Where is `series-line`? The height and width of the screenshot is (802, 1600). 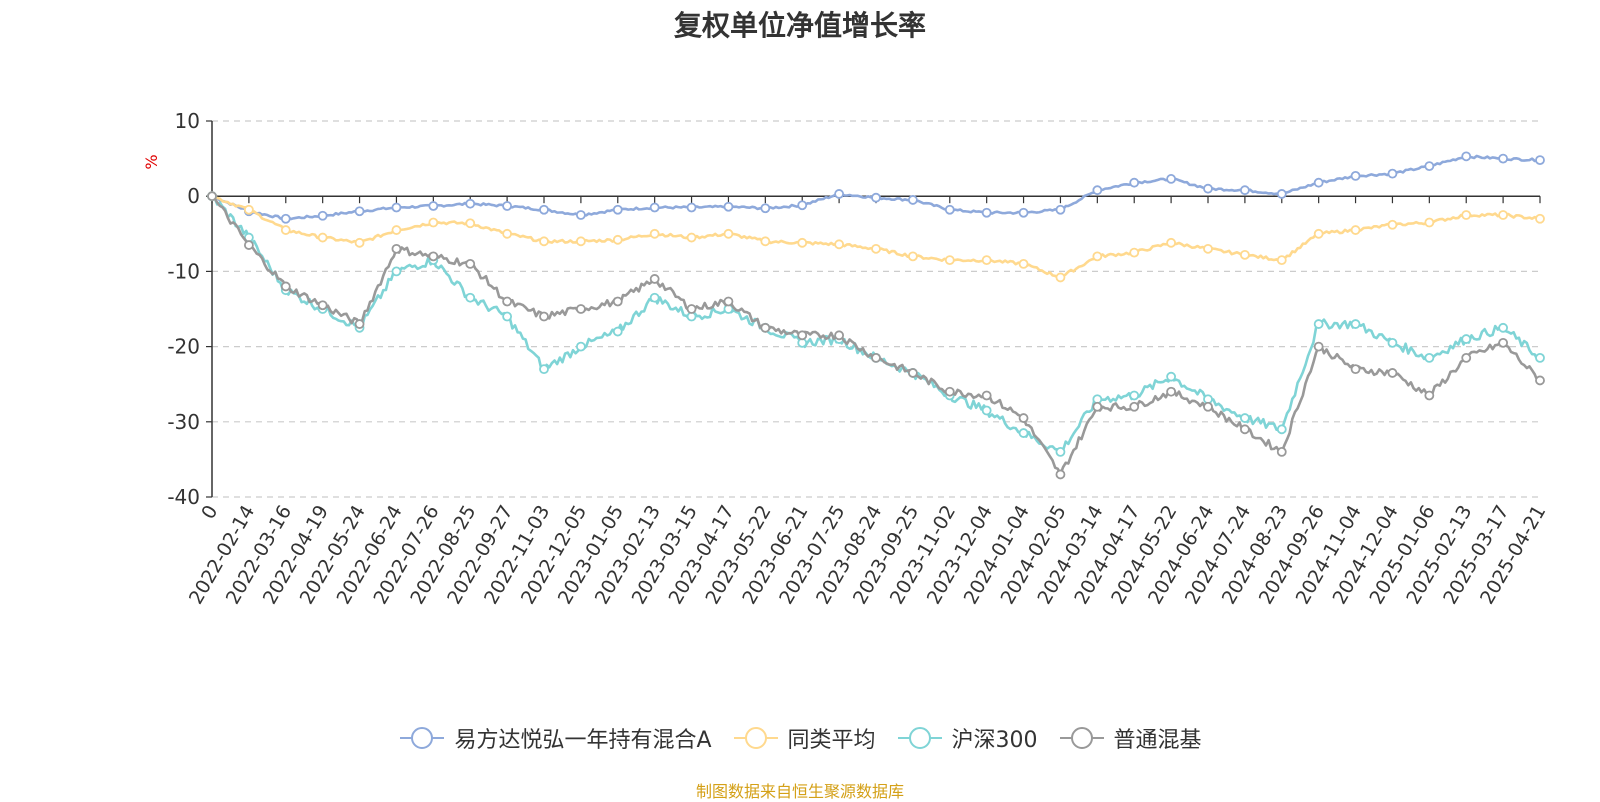 series-line is located at coordinates (876, 187).